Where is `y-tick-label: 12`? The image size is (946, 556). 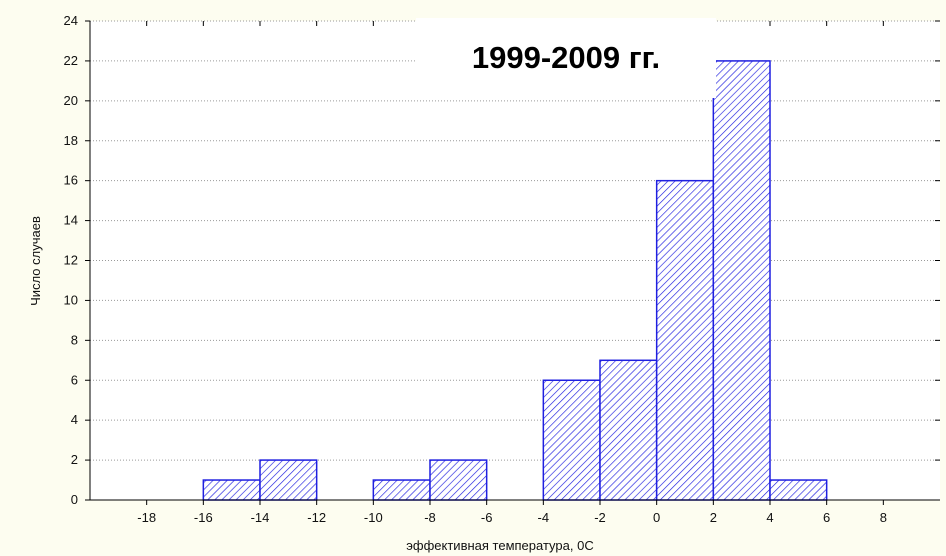
y-tick-label: 12 is located at coordinates (71, 260).